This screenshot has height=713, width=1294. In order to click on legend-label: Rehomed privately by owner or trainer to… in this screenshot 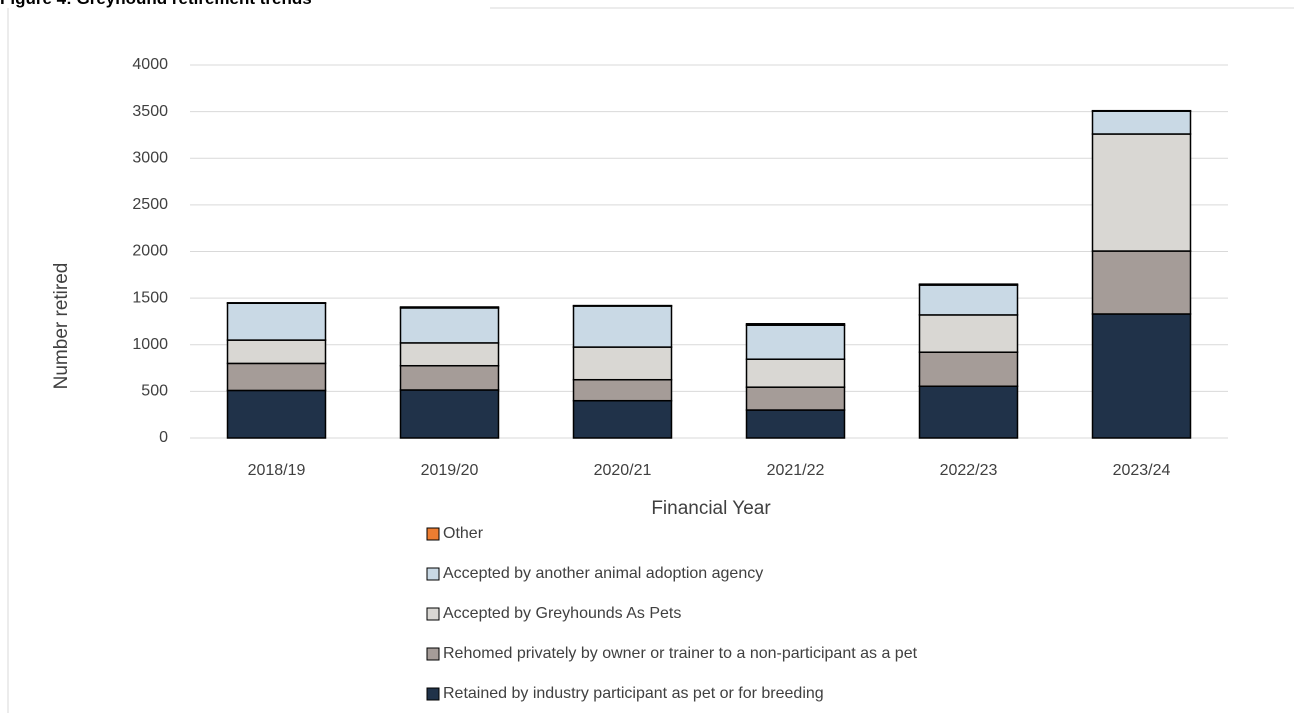, I will do `click(680, 653)`.